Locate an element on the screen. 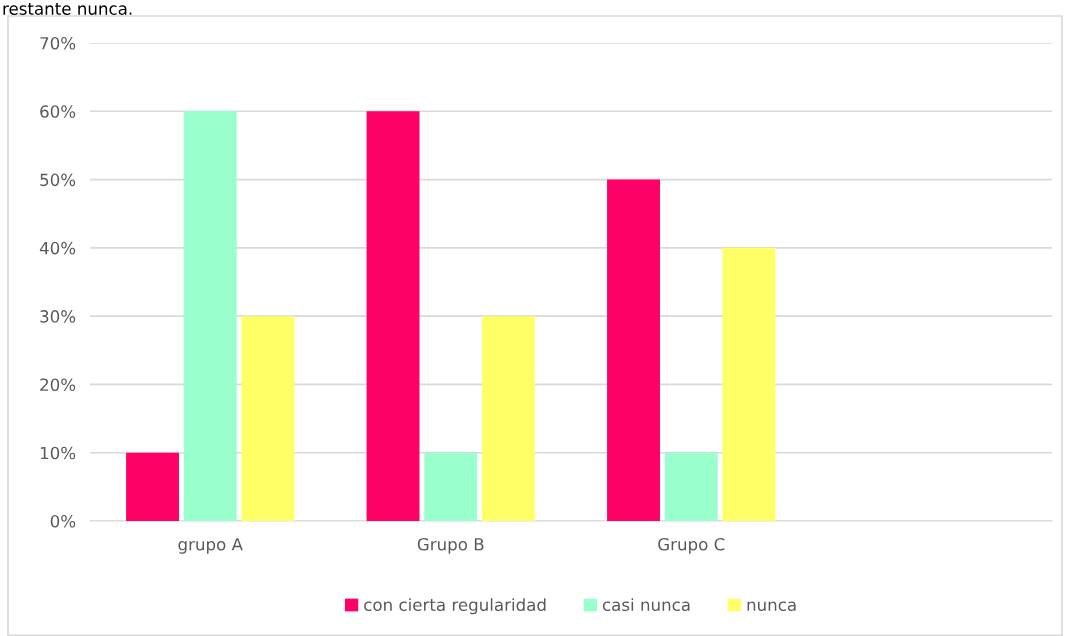 This screenshot has height=636, width=1070. y-tick-label: 50% is located at coordinates (58, 180).